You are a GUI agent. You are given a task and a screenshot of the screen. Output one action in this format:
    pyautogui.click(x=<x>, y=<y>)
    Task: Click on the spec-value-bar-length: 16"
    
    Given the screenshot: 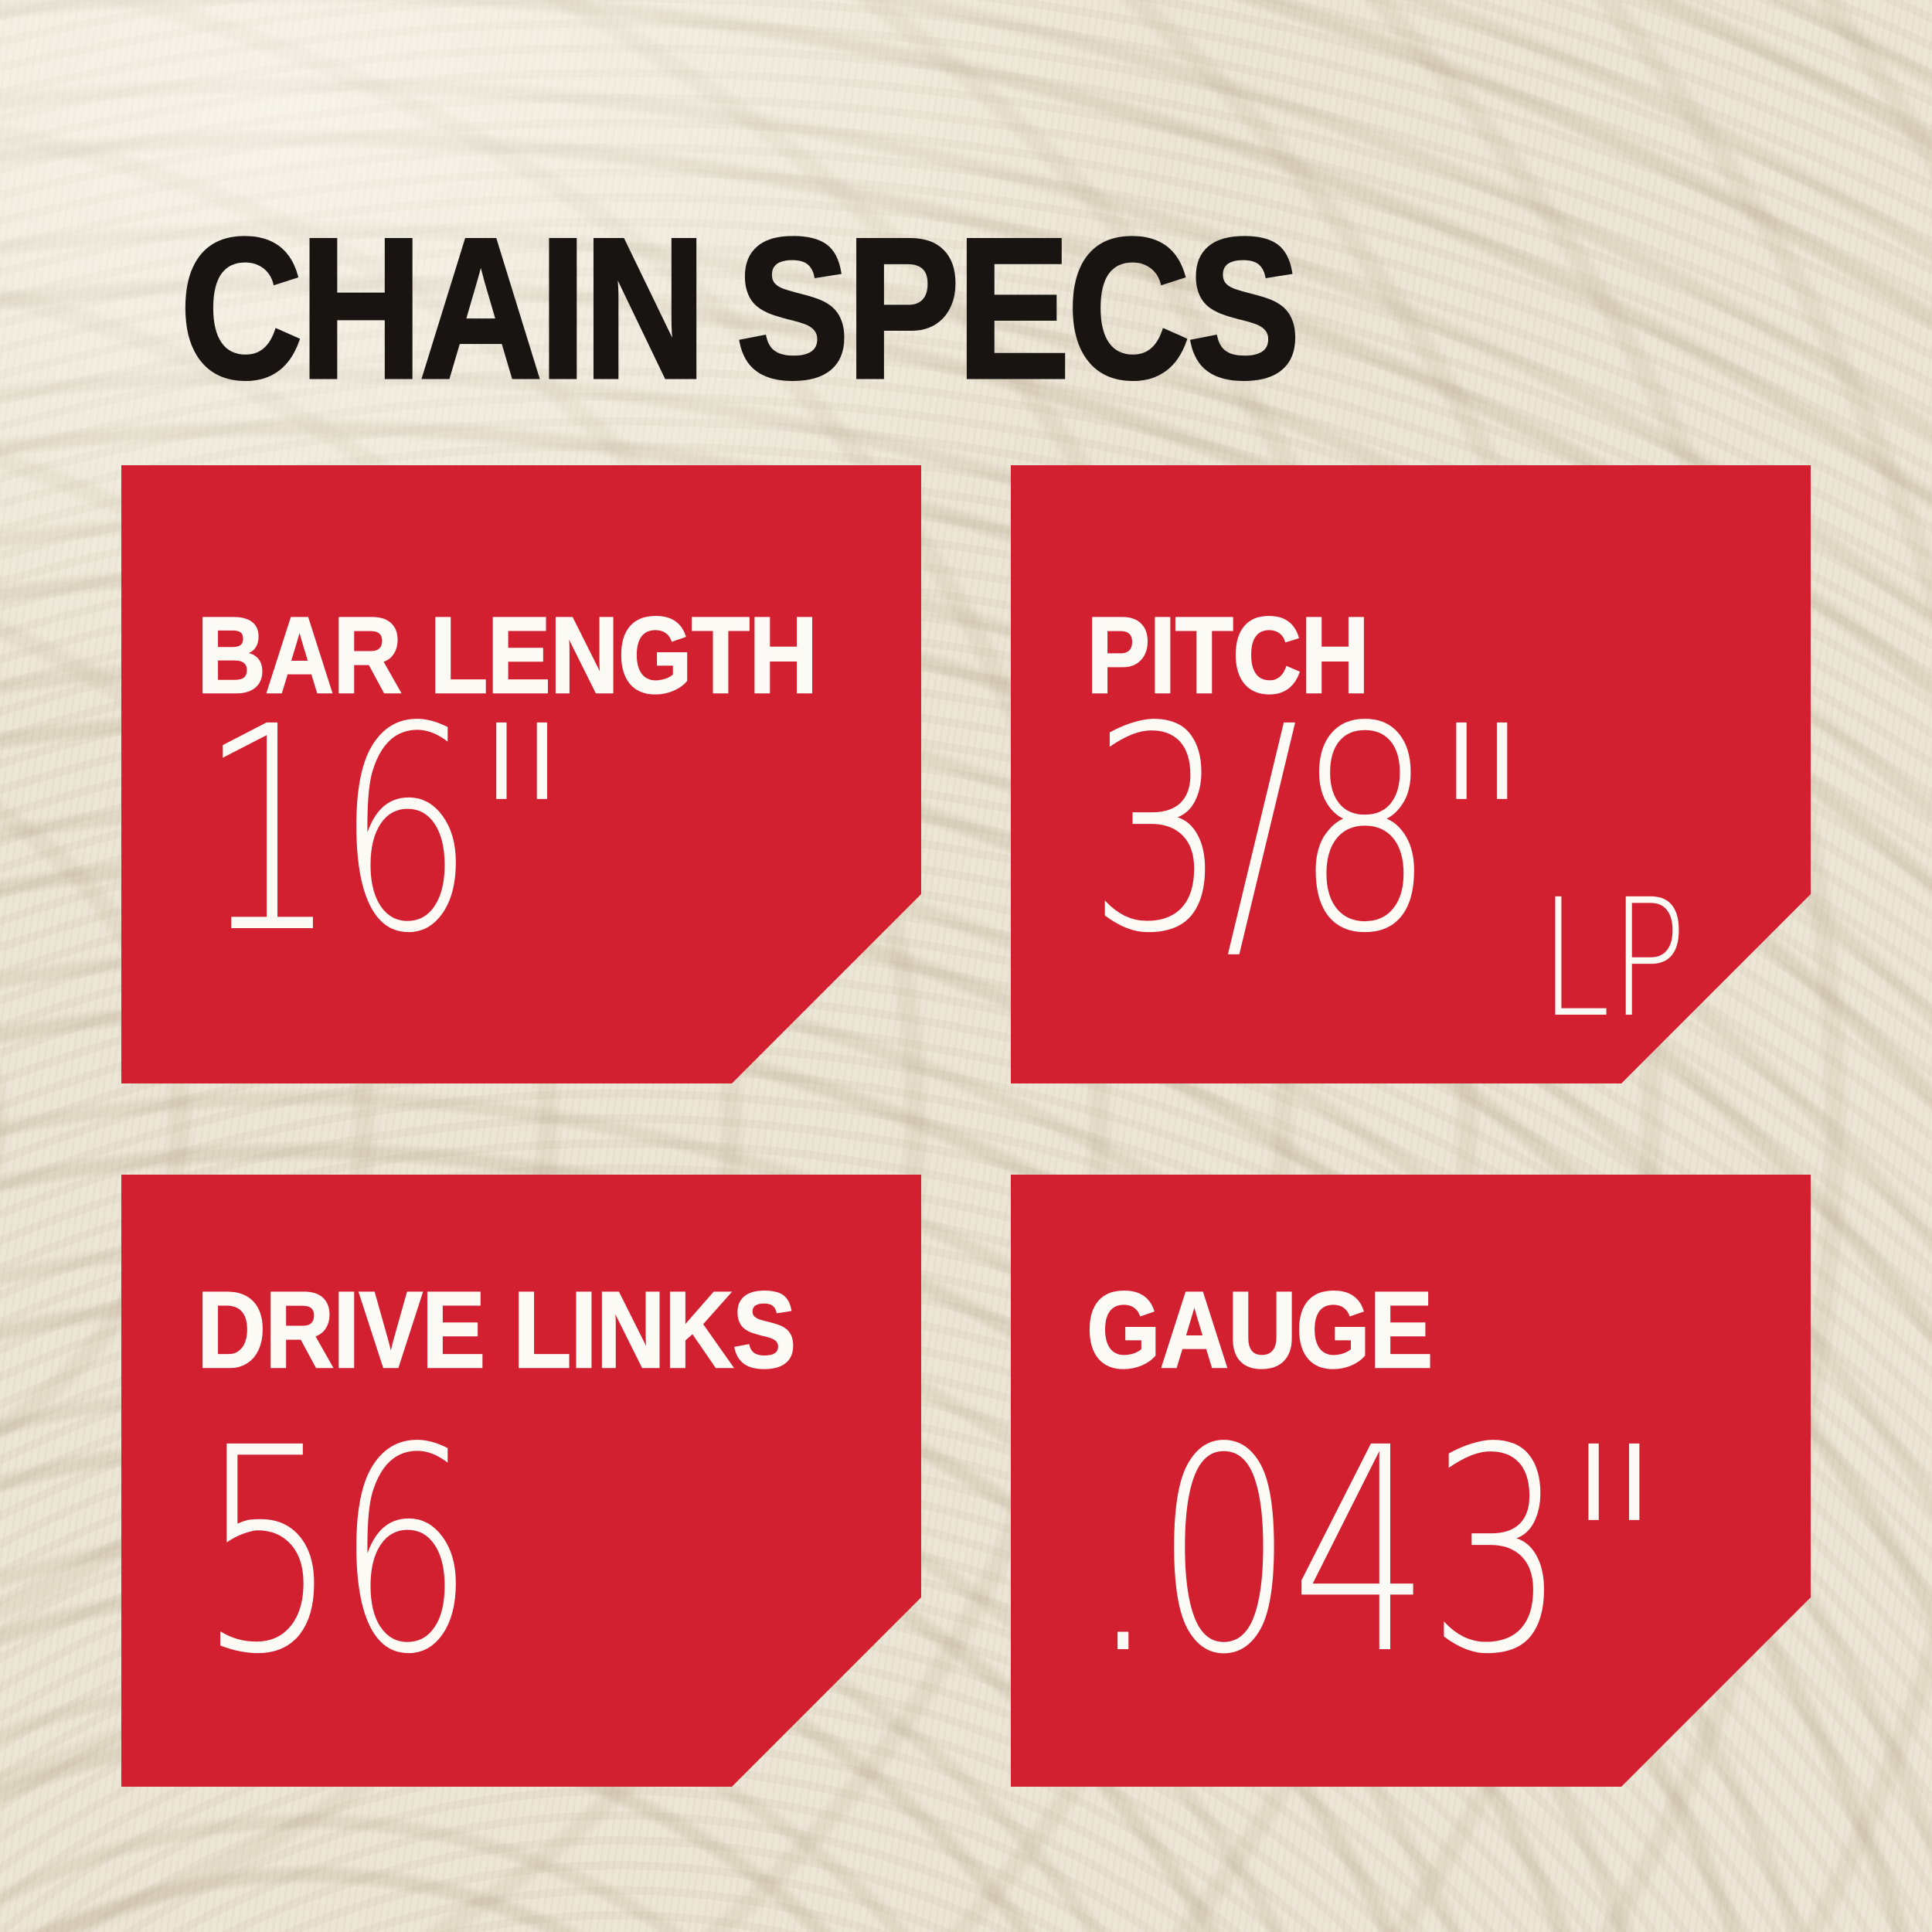 What is the action you would take?
    pyautogui.click(x=390, y=831)
    